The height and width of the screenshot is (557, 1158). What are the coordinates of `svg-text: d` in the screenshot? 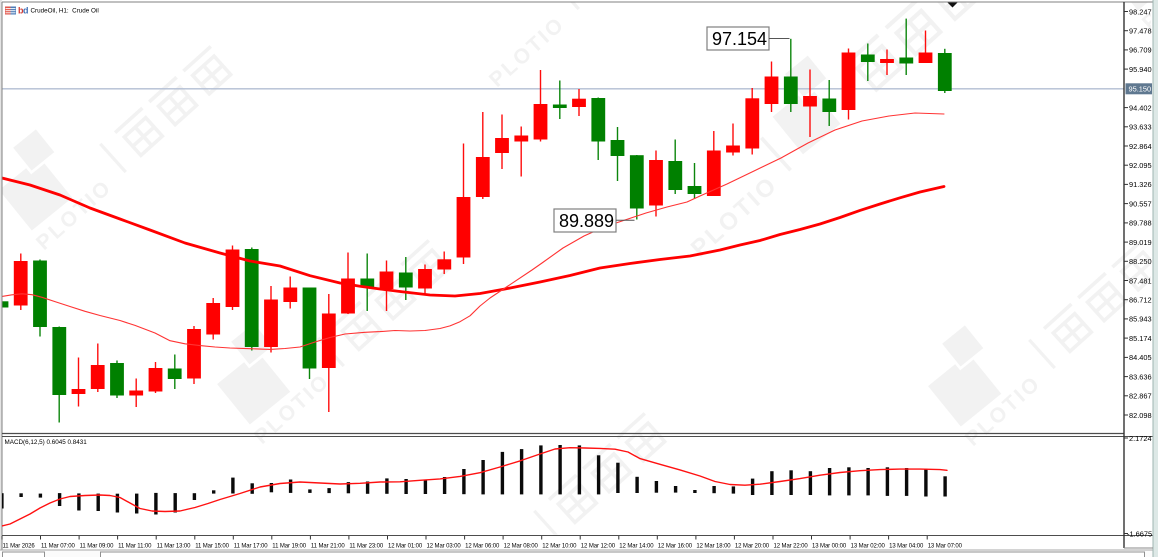 It's located at (26, 11).